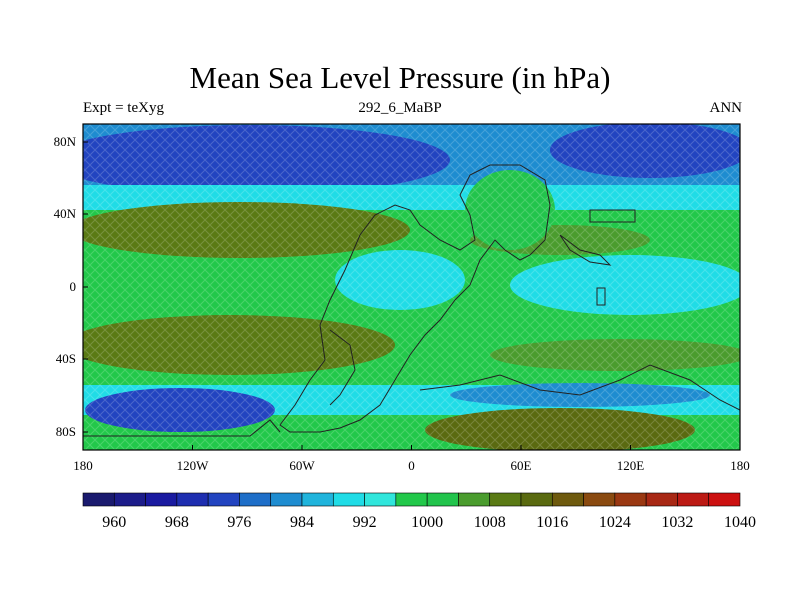 The width and height of the screenshot is (800, 600). I want to click on colorbar-label: 960, so click(114, 522).